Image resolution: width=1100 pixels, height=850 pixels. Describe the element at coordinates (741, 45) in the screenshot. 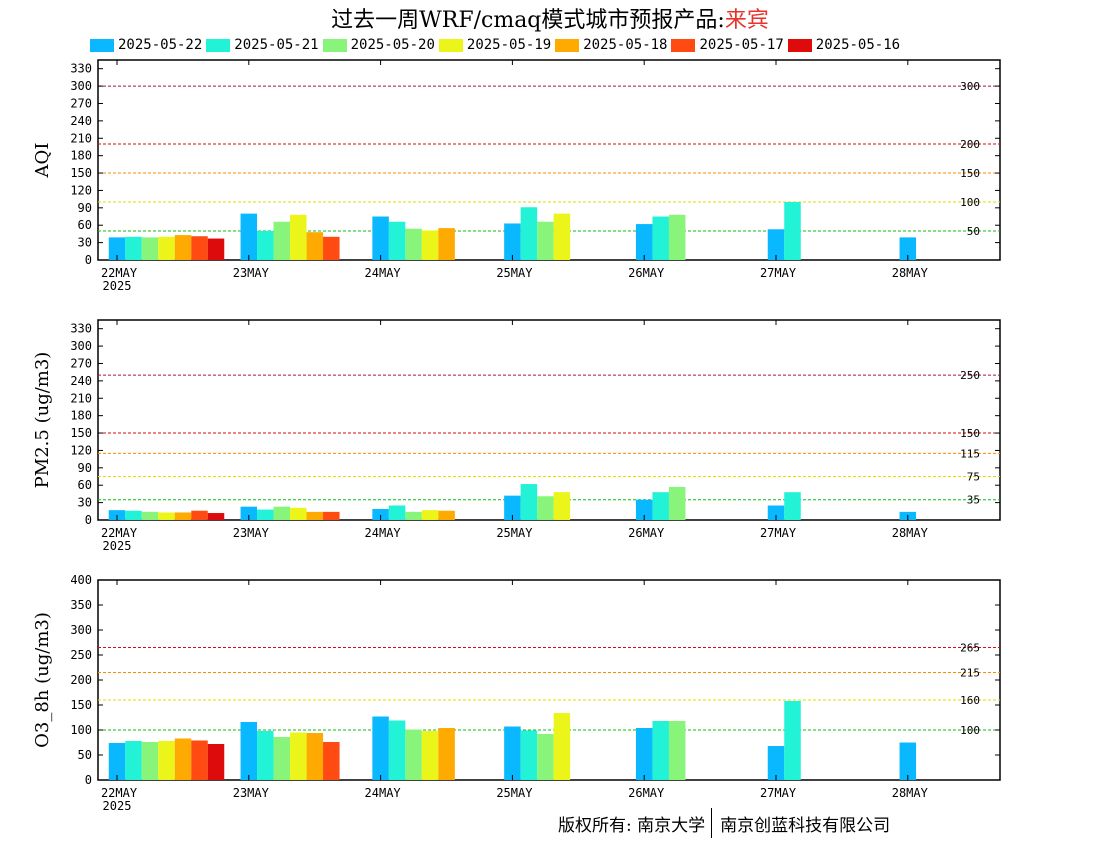

I see `legend-label: 2025-05-17` at that location.